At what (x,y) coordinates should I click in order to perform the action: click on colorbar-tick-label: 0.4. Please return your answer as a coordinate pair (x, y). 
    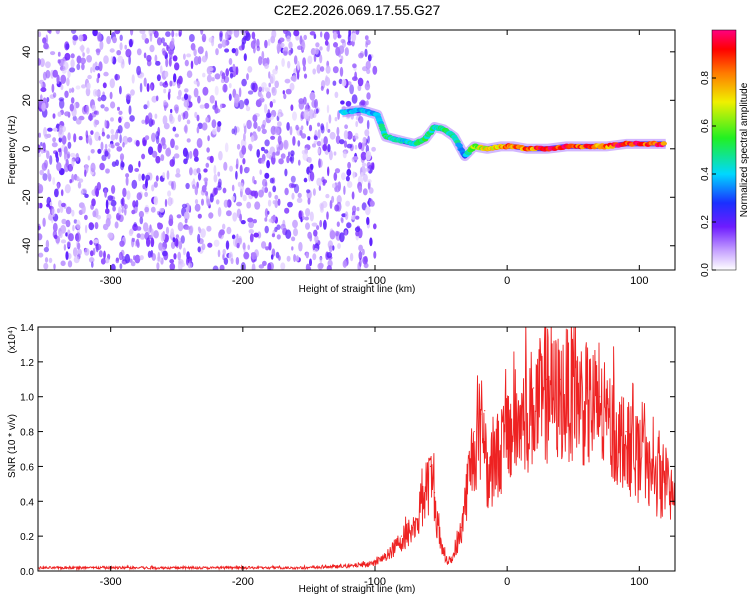
    Looking at the image, I should click on (705, 174).